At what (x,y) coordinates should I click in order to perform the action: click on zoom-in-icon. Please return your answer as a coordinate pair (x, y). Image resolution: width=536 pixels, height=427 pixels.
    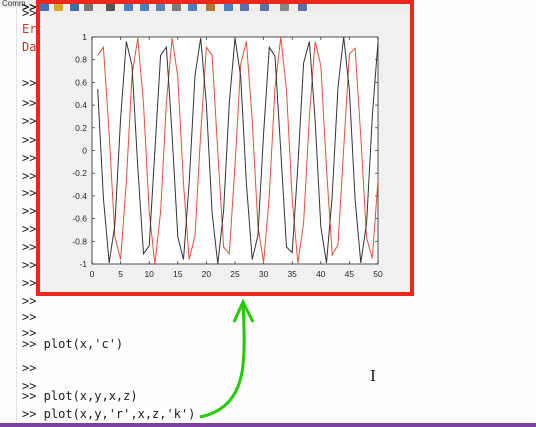
    Looking at the image, I should click on (128, 7).